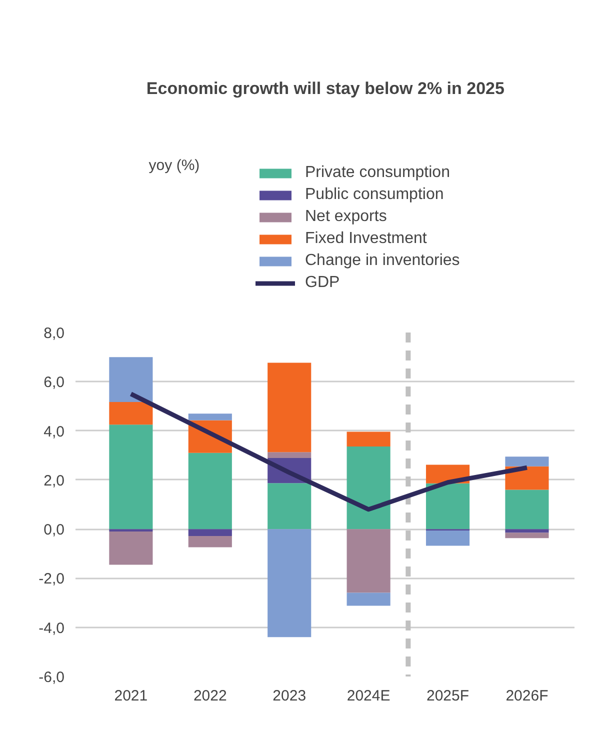 This screenshot has width=599, height=742. What do you see at coordinates (346, 217) in the screenshot?
I see `legend-label: Net exports` at bounding box center [346, 217].